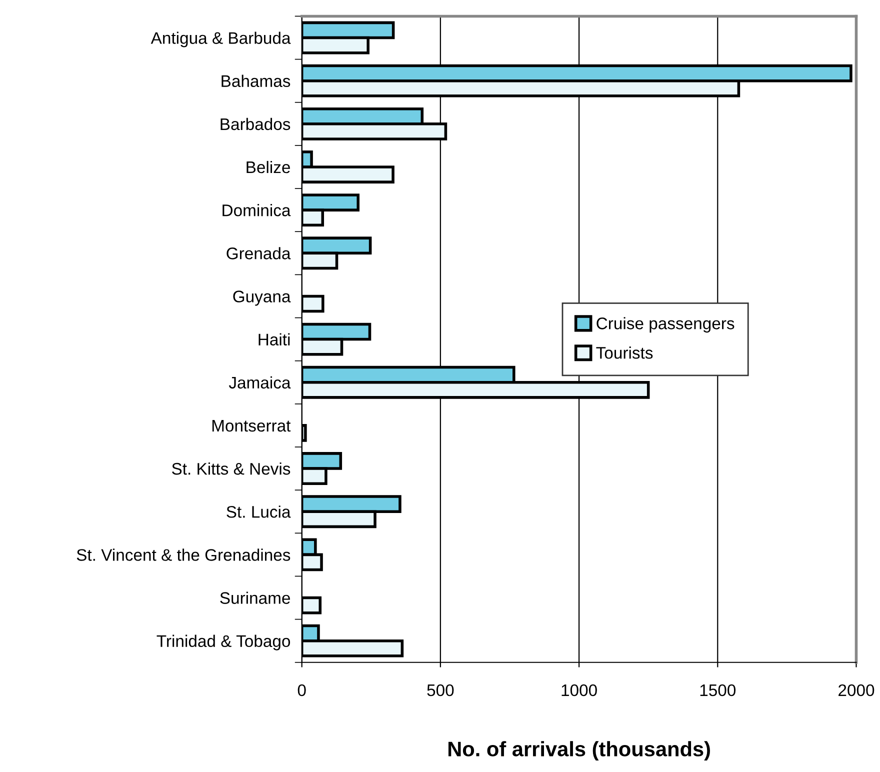 Image resolution: width=880 pixels, height=772 pixels. What do you see at coordinates (183, 554) in the screenshot?
I see `y-tick-label: St. Vincent & the Grenadines` at bounding box center [183, 554].